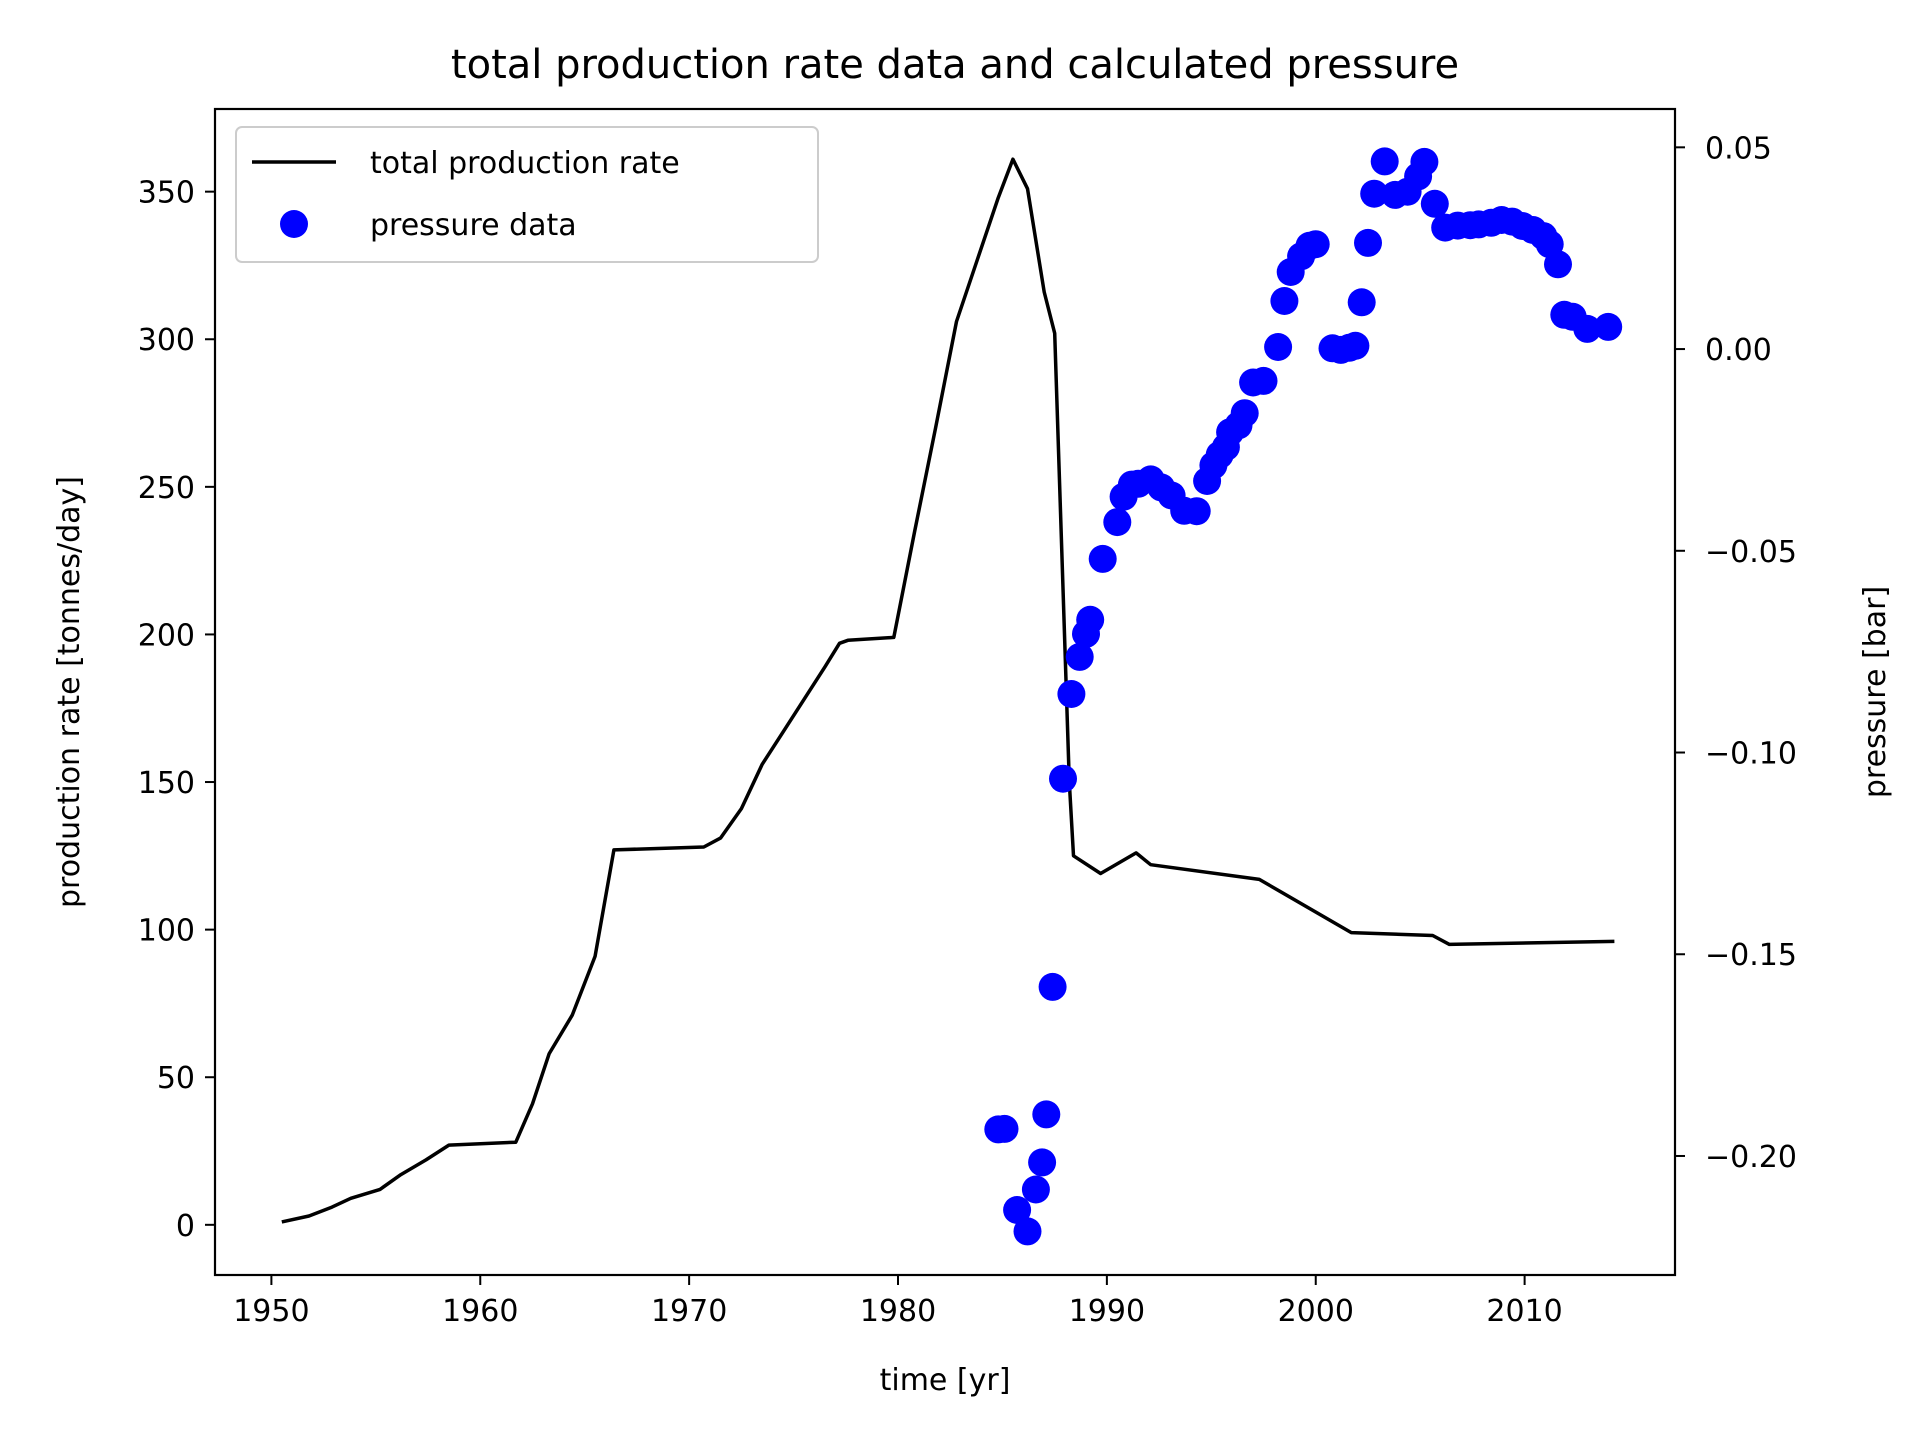 Image resolution: width=1920 pixels, height=1440 pixels. I want to click on y2-tick-label: 0.05, so click(1738, 148).